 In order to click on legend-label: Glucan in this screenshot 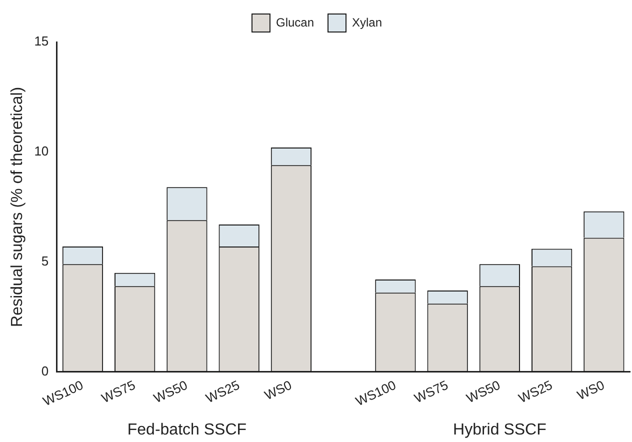, I will do `click(295, 22)`.